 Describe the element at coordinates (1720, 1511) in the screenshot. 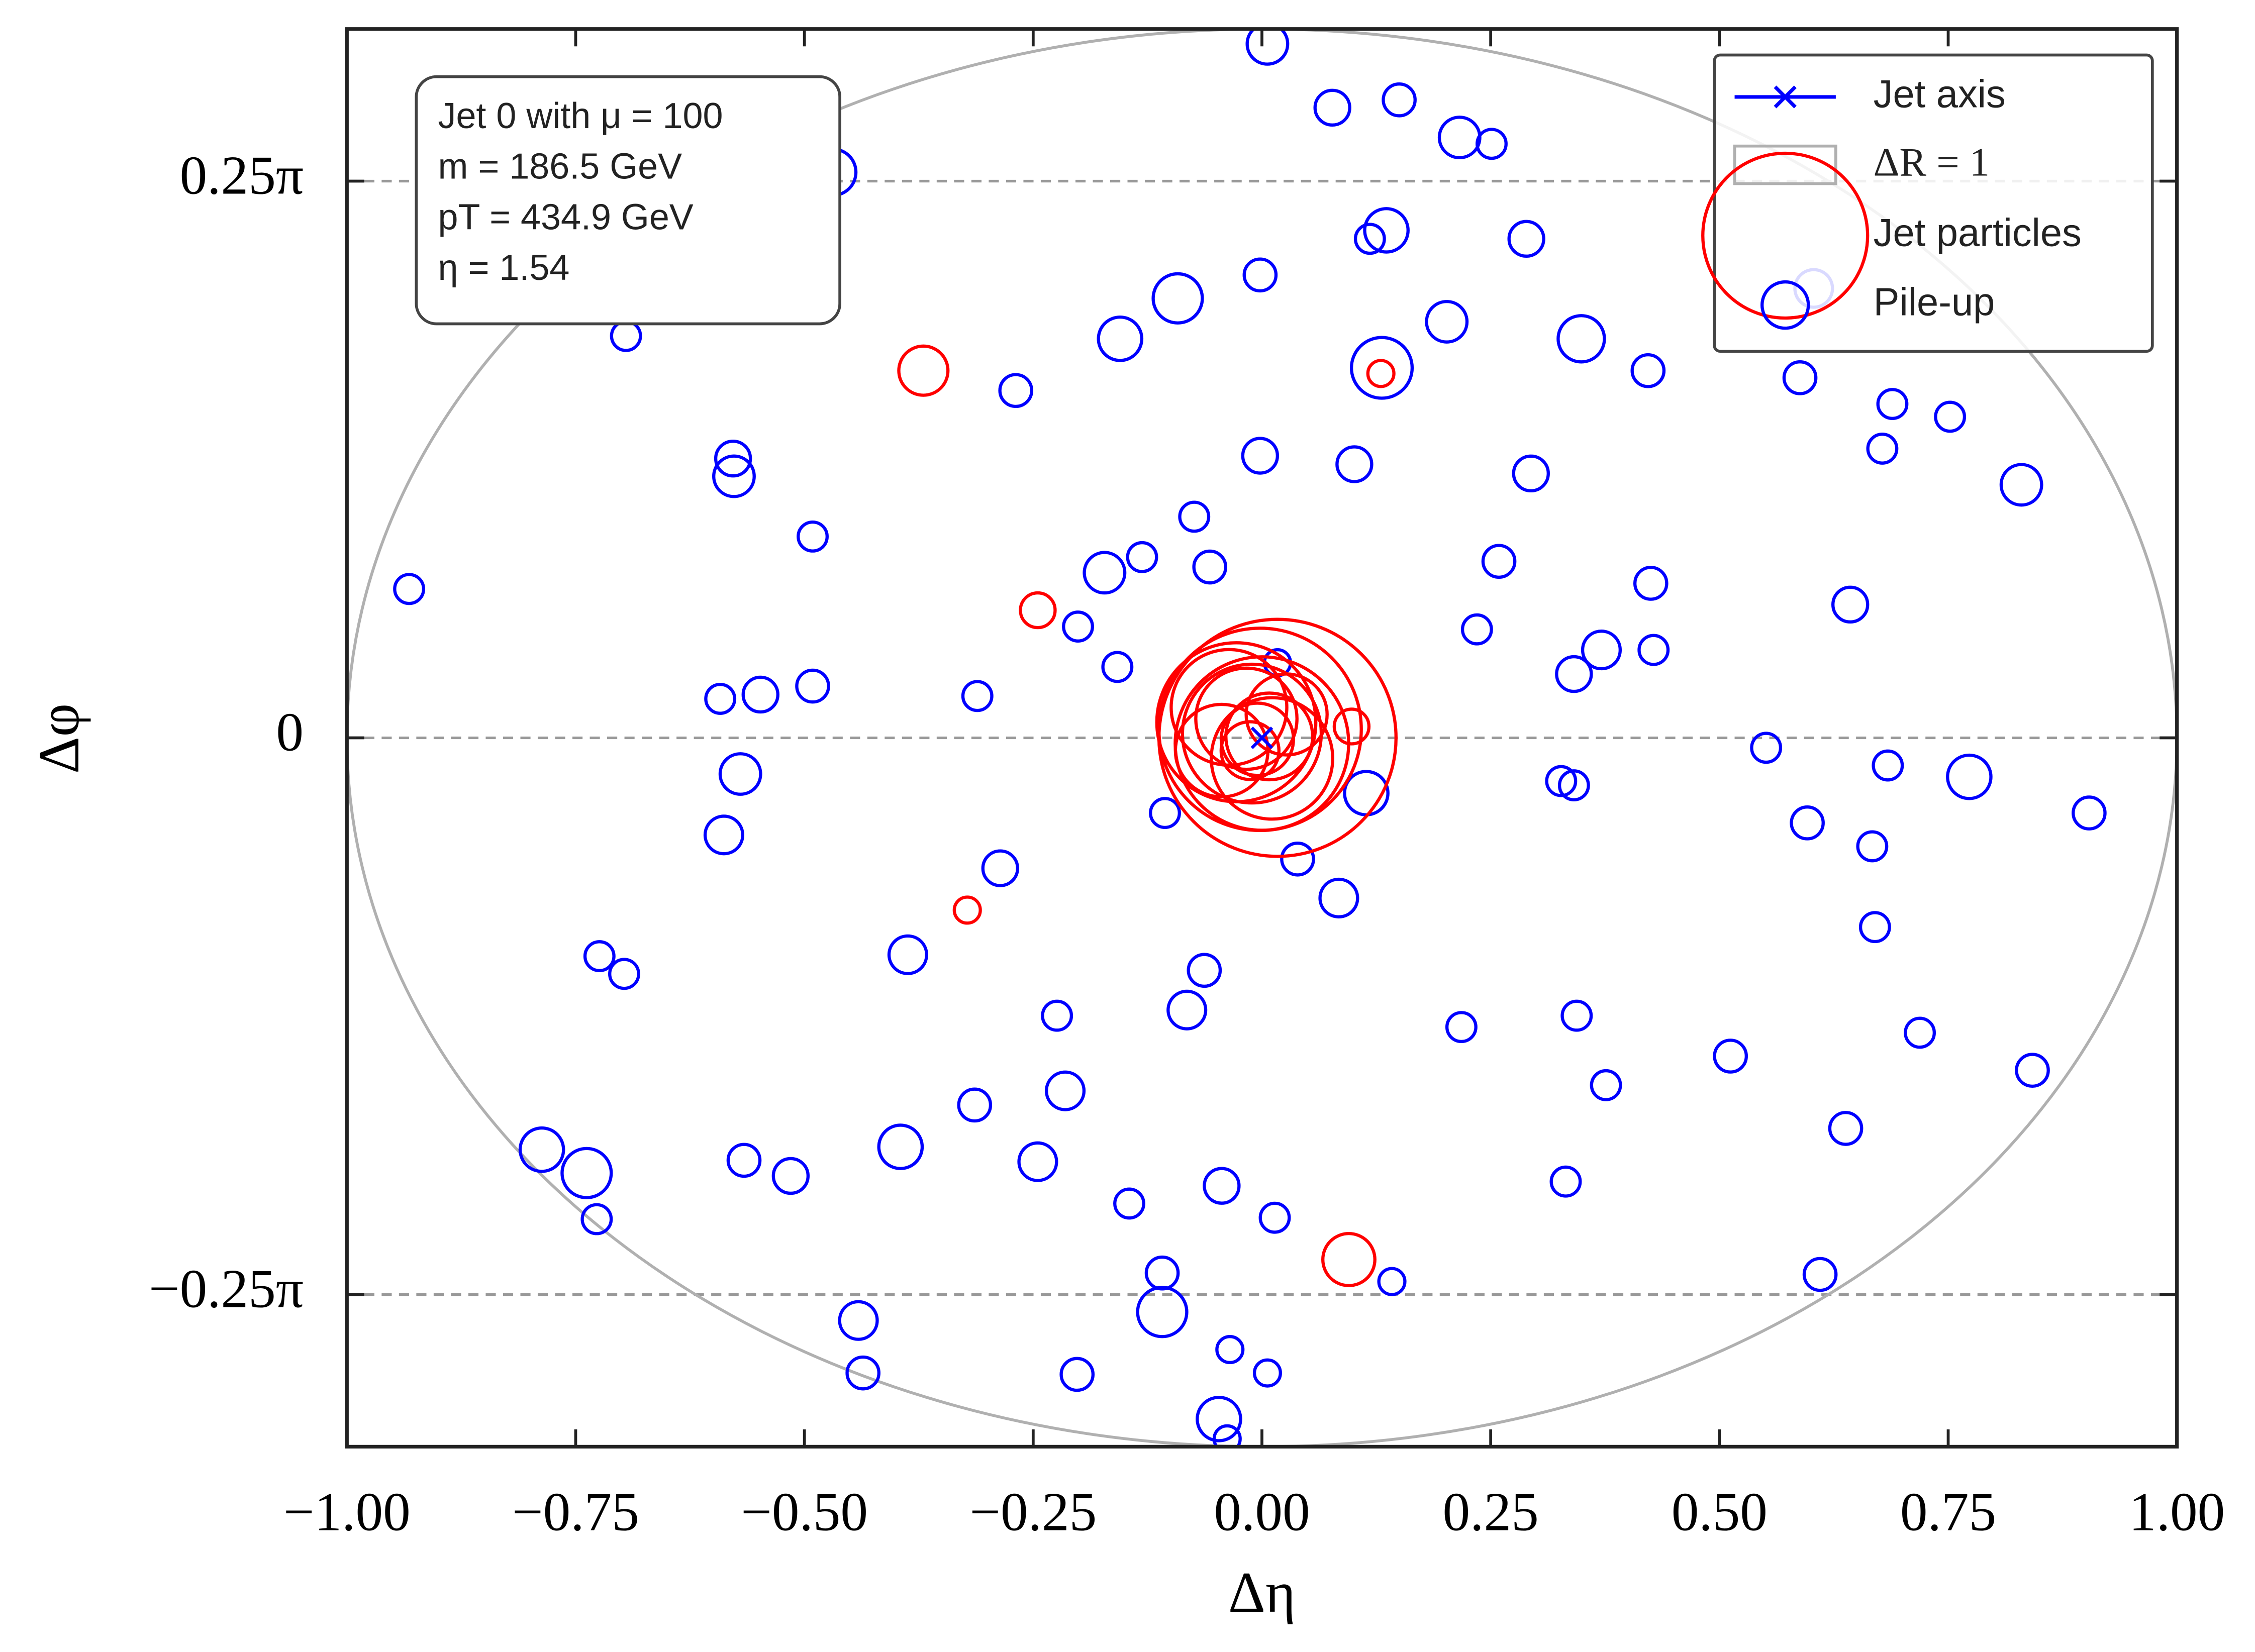

I see `x-tick-label: 0.50` at that location.